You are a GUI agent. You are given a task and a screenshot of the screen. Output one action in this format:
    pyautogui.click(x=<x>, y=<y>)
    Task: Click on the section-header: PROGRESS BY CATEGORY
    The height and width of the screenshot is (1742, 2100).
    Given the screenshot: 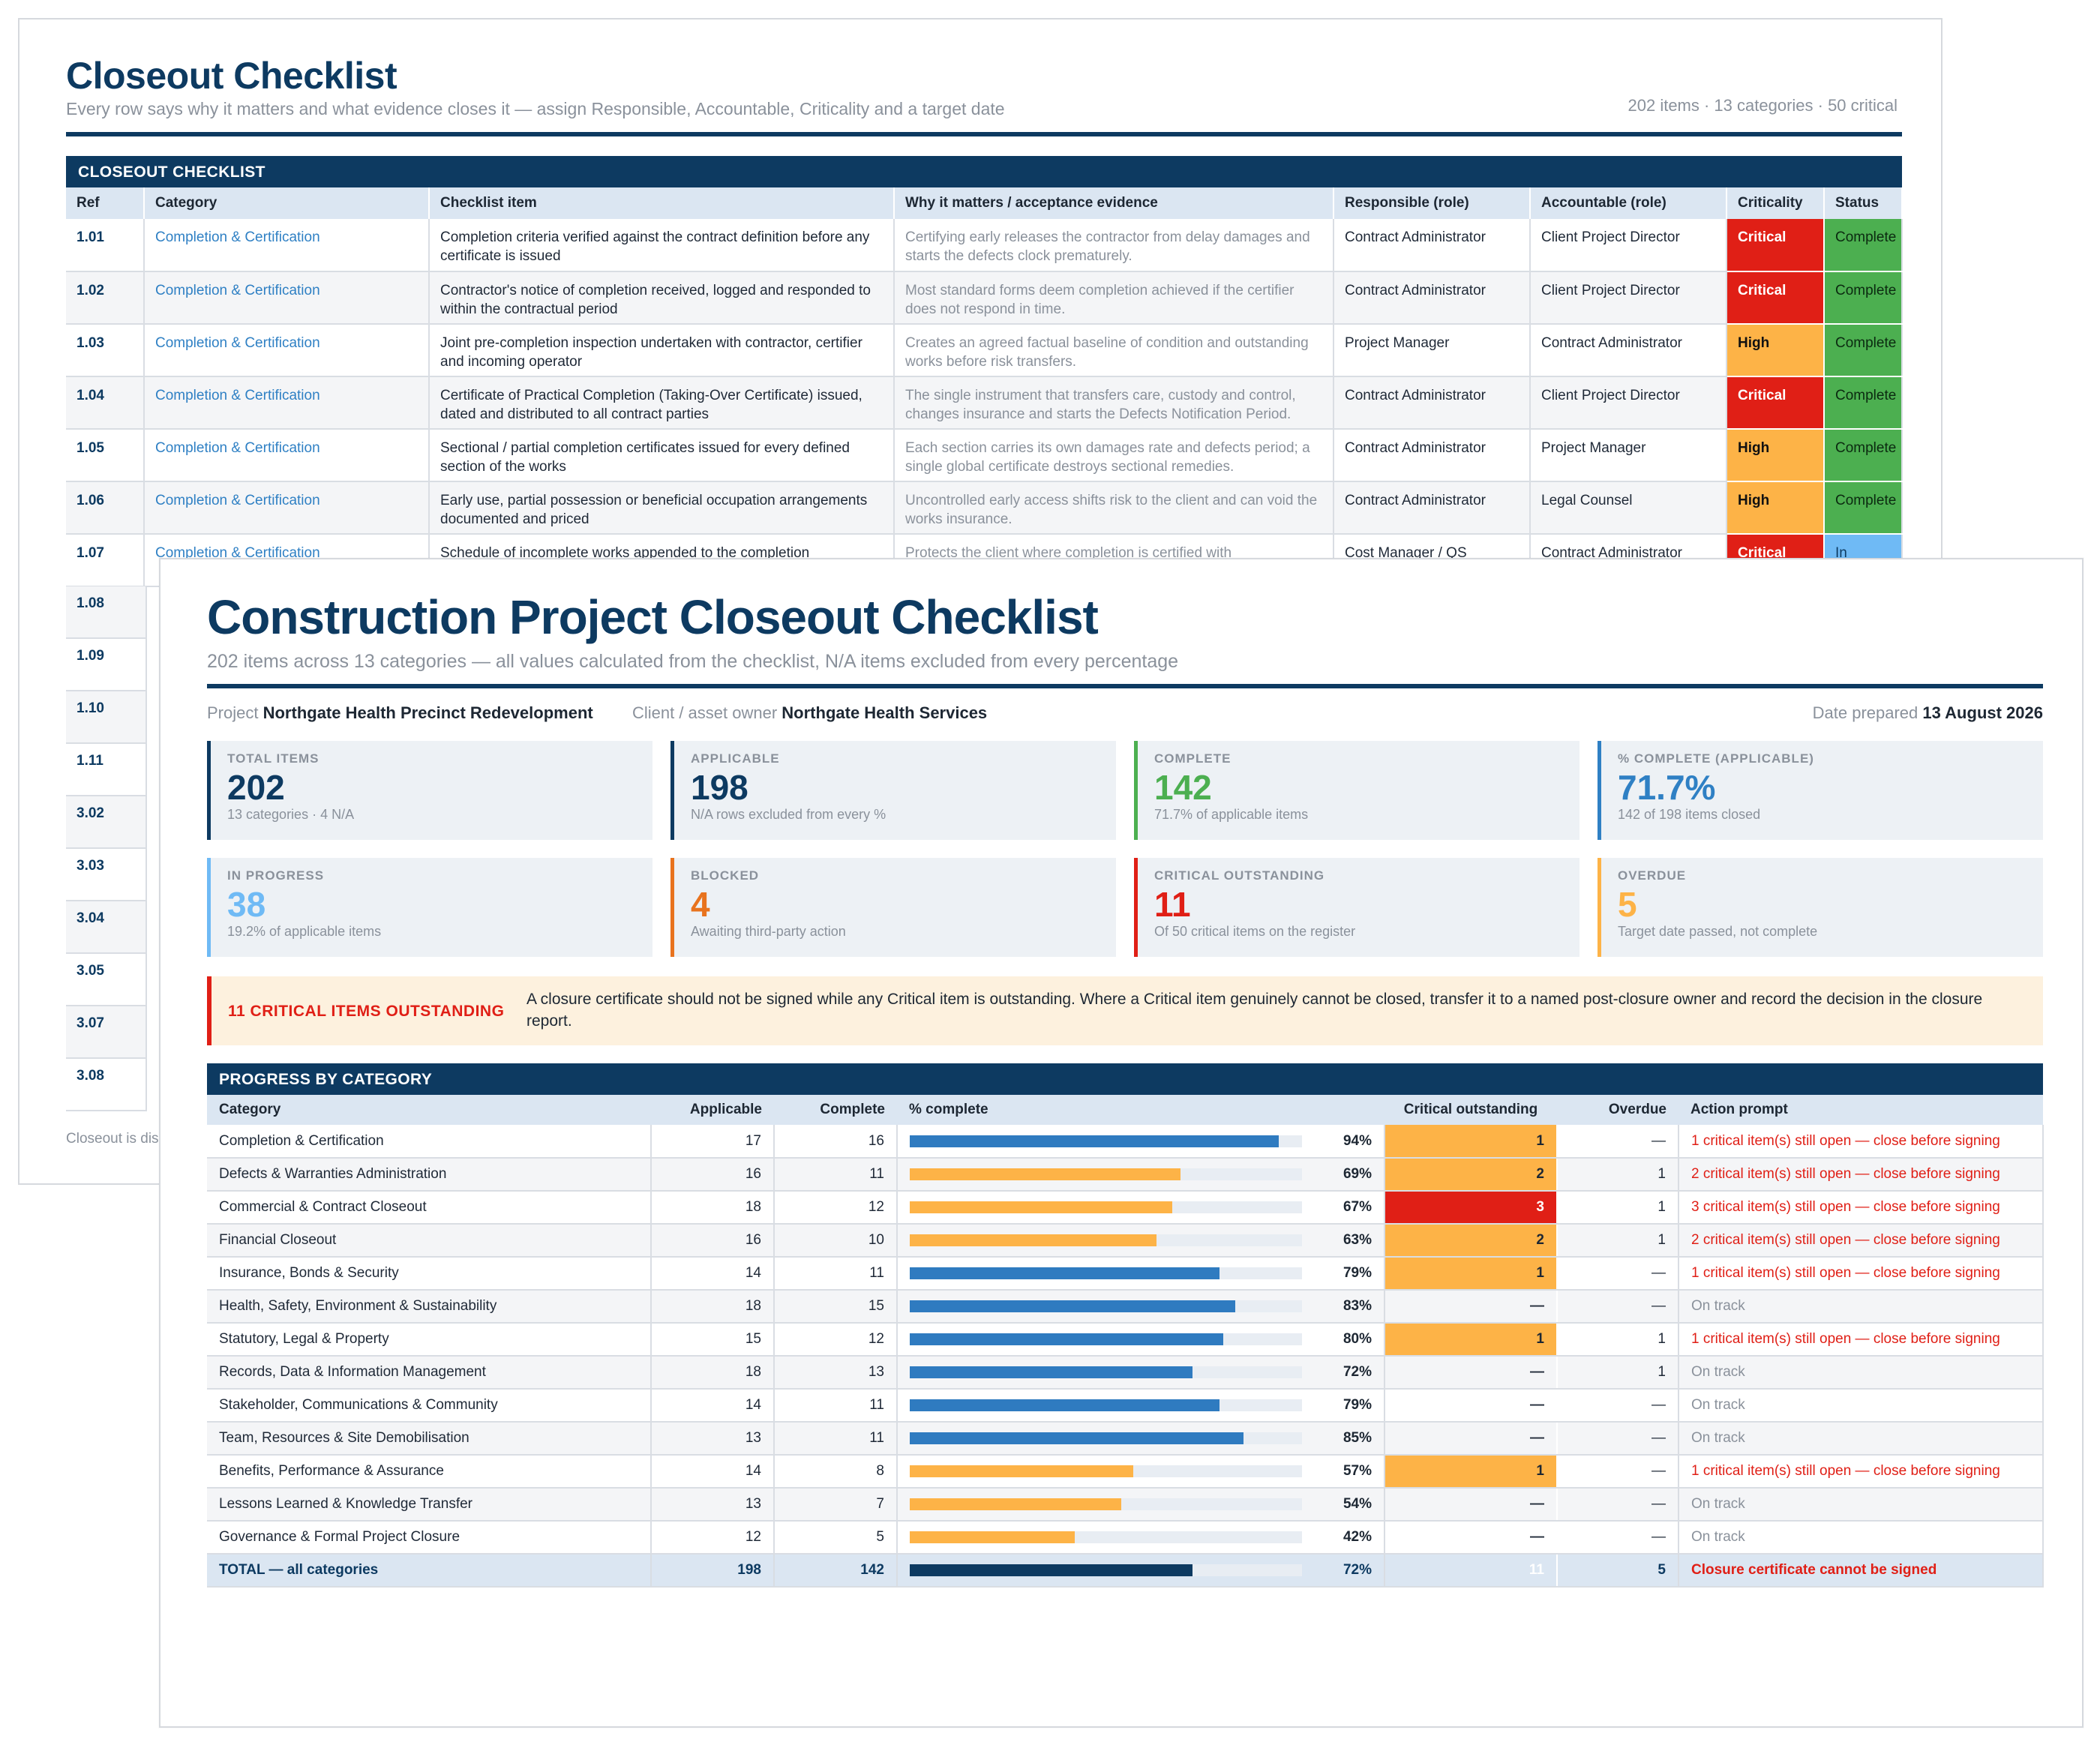 What is the action you would take?
    pyautogui.click(x=1125, y=1079)
    